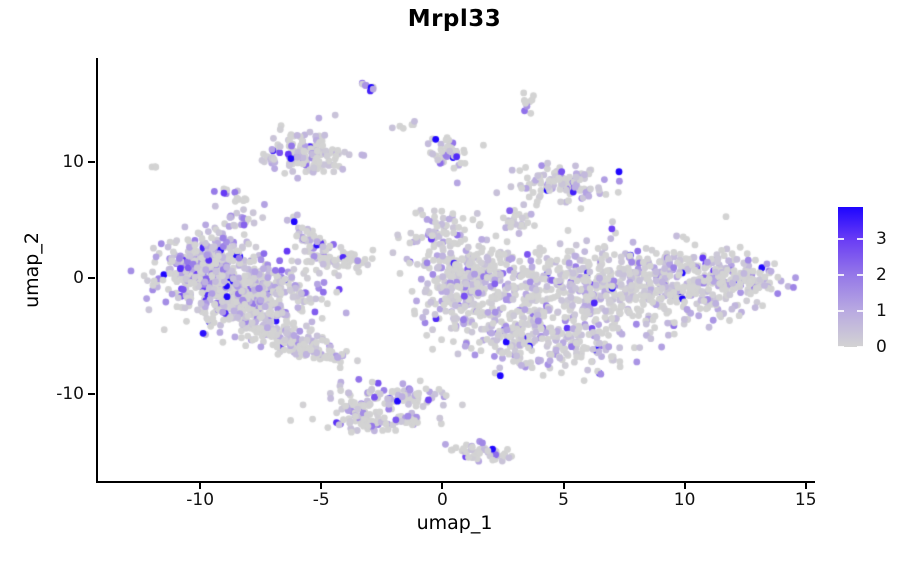 Image resolution: width=911 pixels, height=562 pixels. Describe the element at coordinates (881, 275) in the screenshot. I see `legend-tick-label: 2` at that location.